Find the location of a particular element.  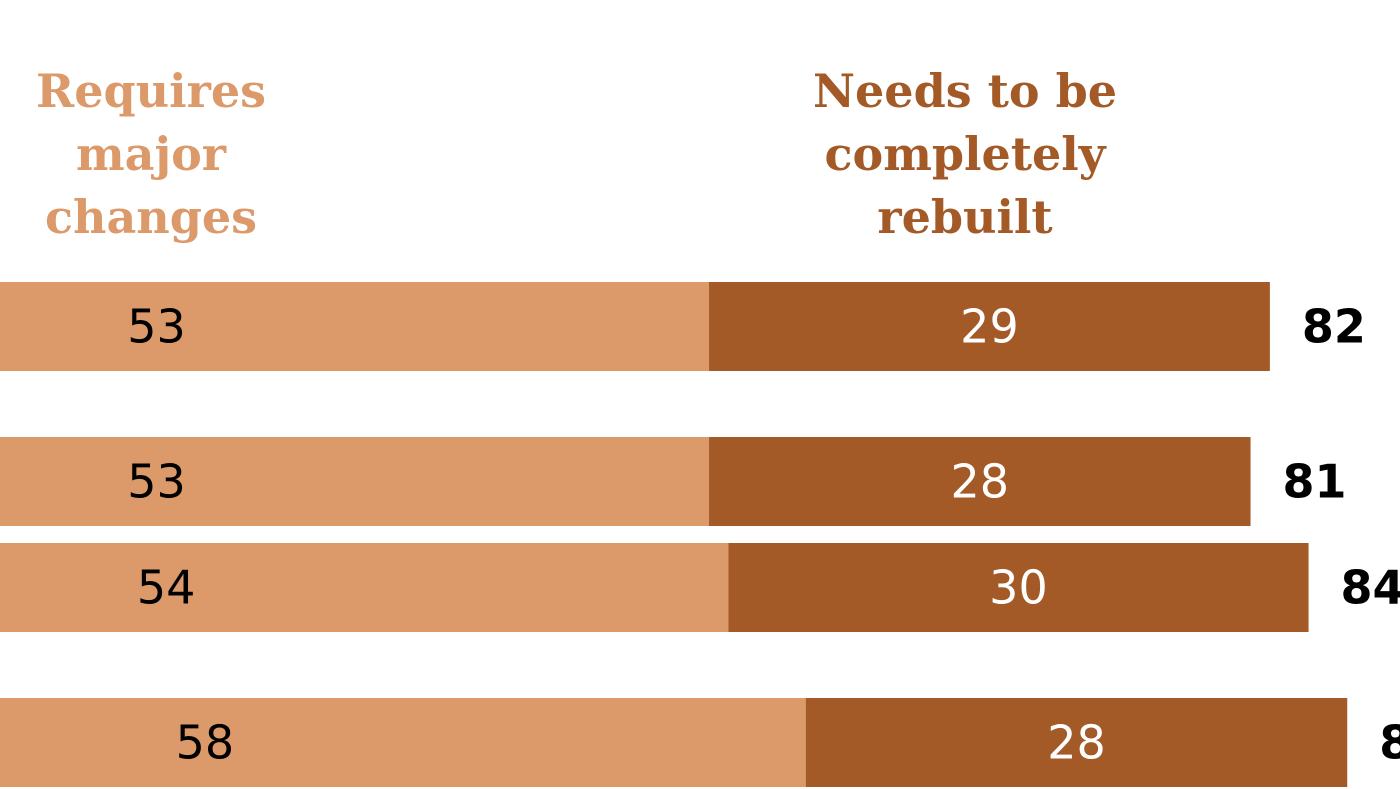

value-label: 30 is located at coordinates (1018, 588).